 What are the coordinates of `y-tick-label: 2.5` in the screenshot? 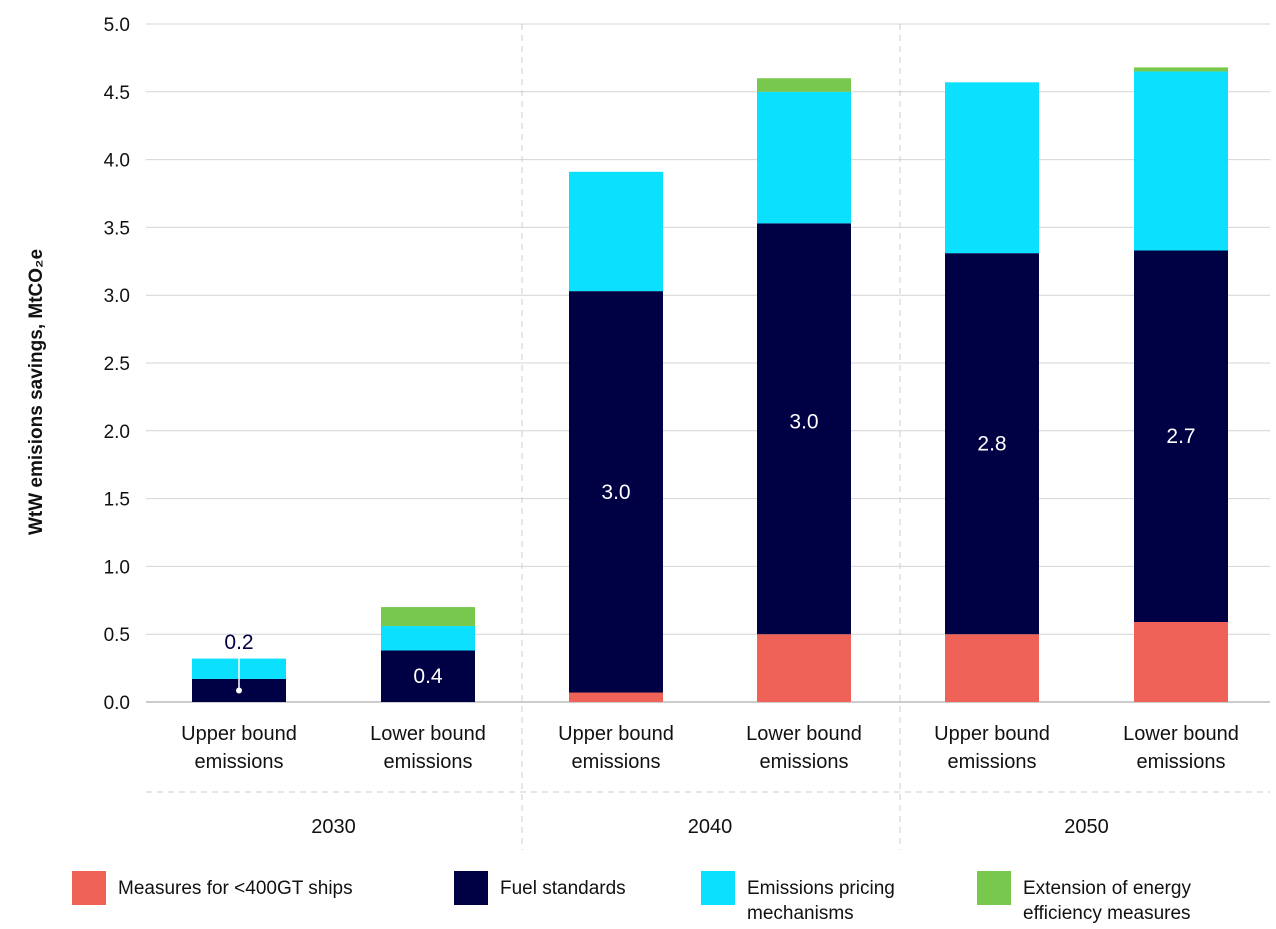 It's located at (117, 364).